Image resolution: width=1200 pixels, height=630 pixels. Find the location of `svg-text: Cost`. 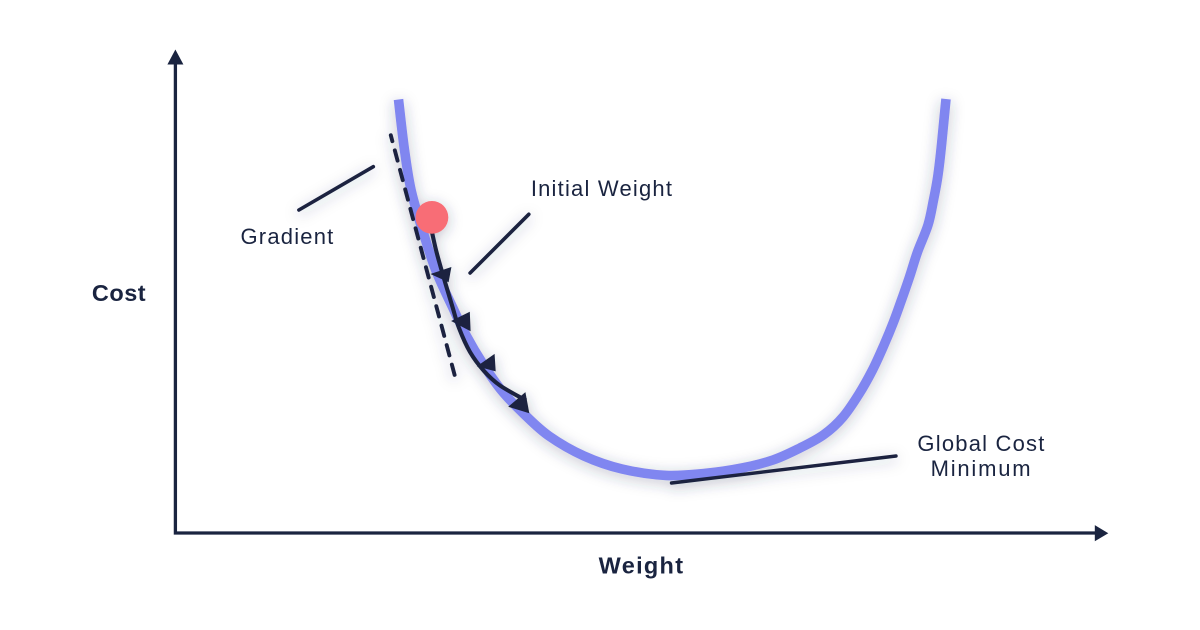

svg-text: Cost is located at coordinates (119, 293).